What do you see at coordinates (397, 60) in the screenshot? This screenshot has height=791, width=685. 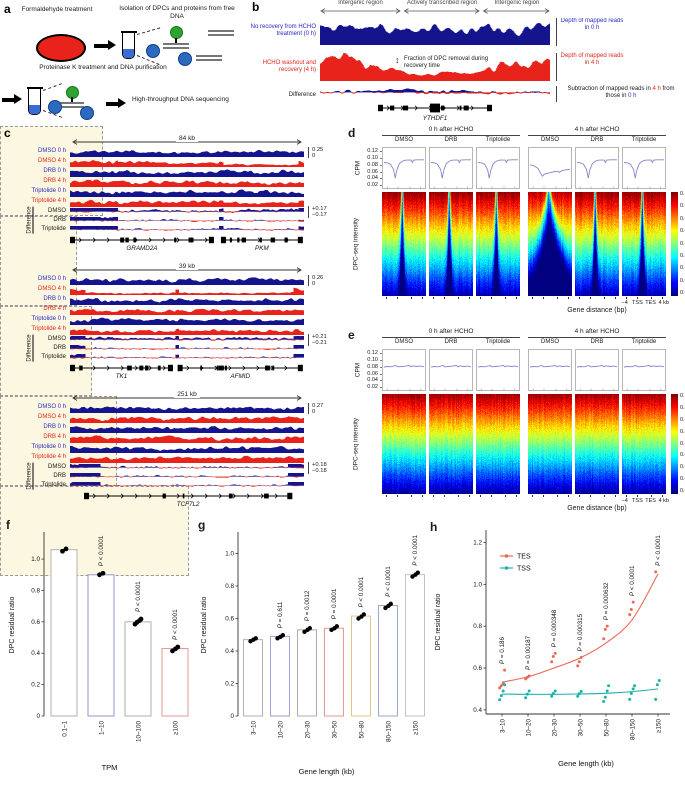 I see `updown-arrow-icon: ↕` at bounding box center [397, 60].